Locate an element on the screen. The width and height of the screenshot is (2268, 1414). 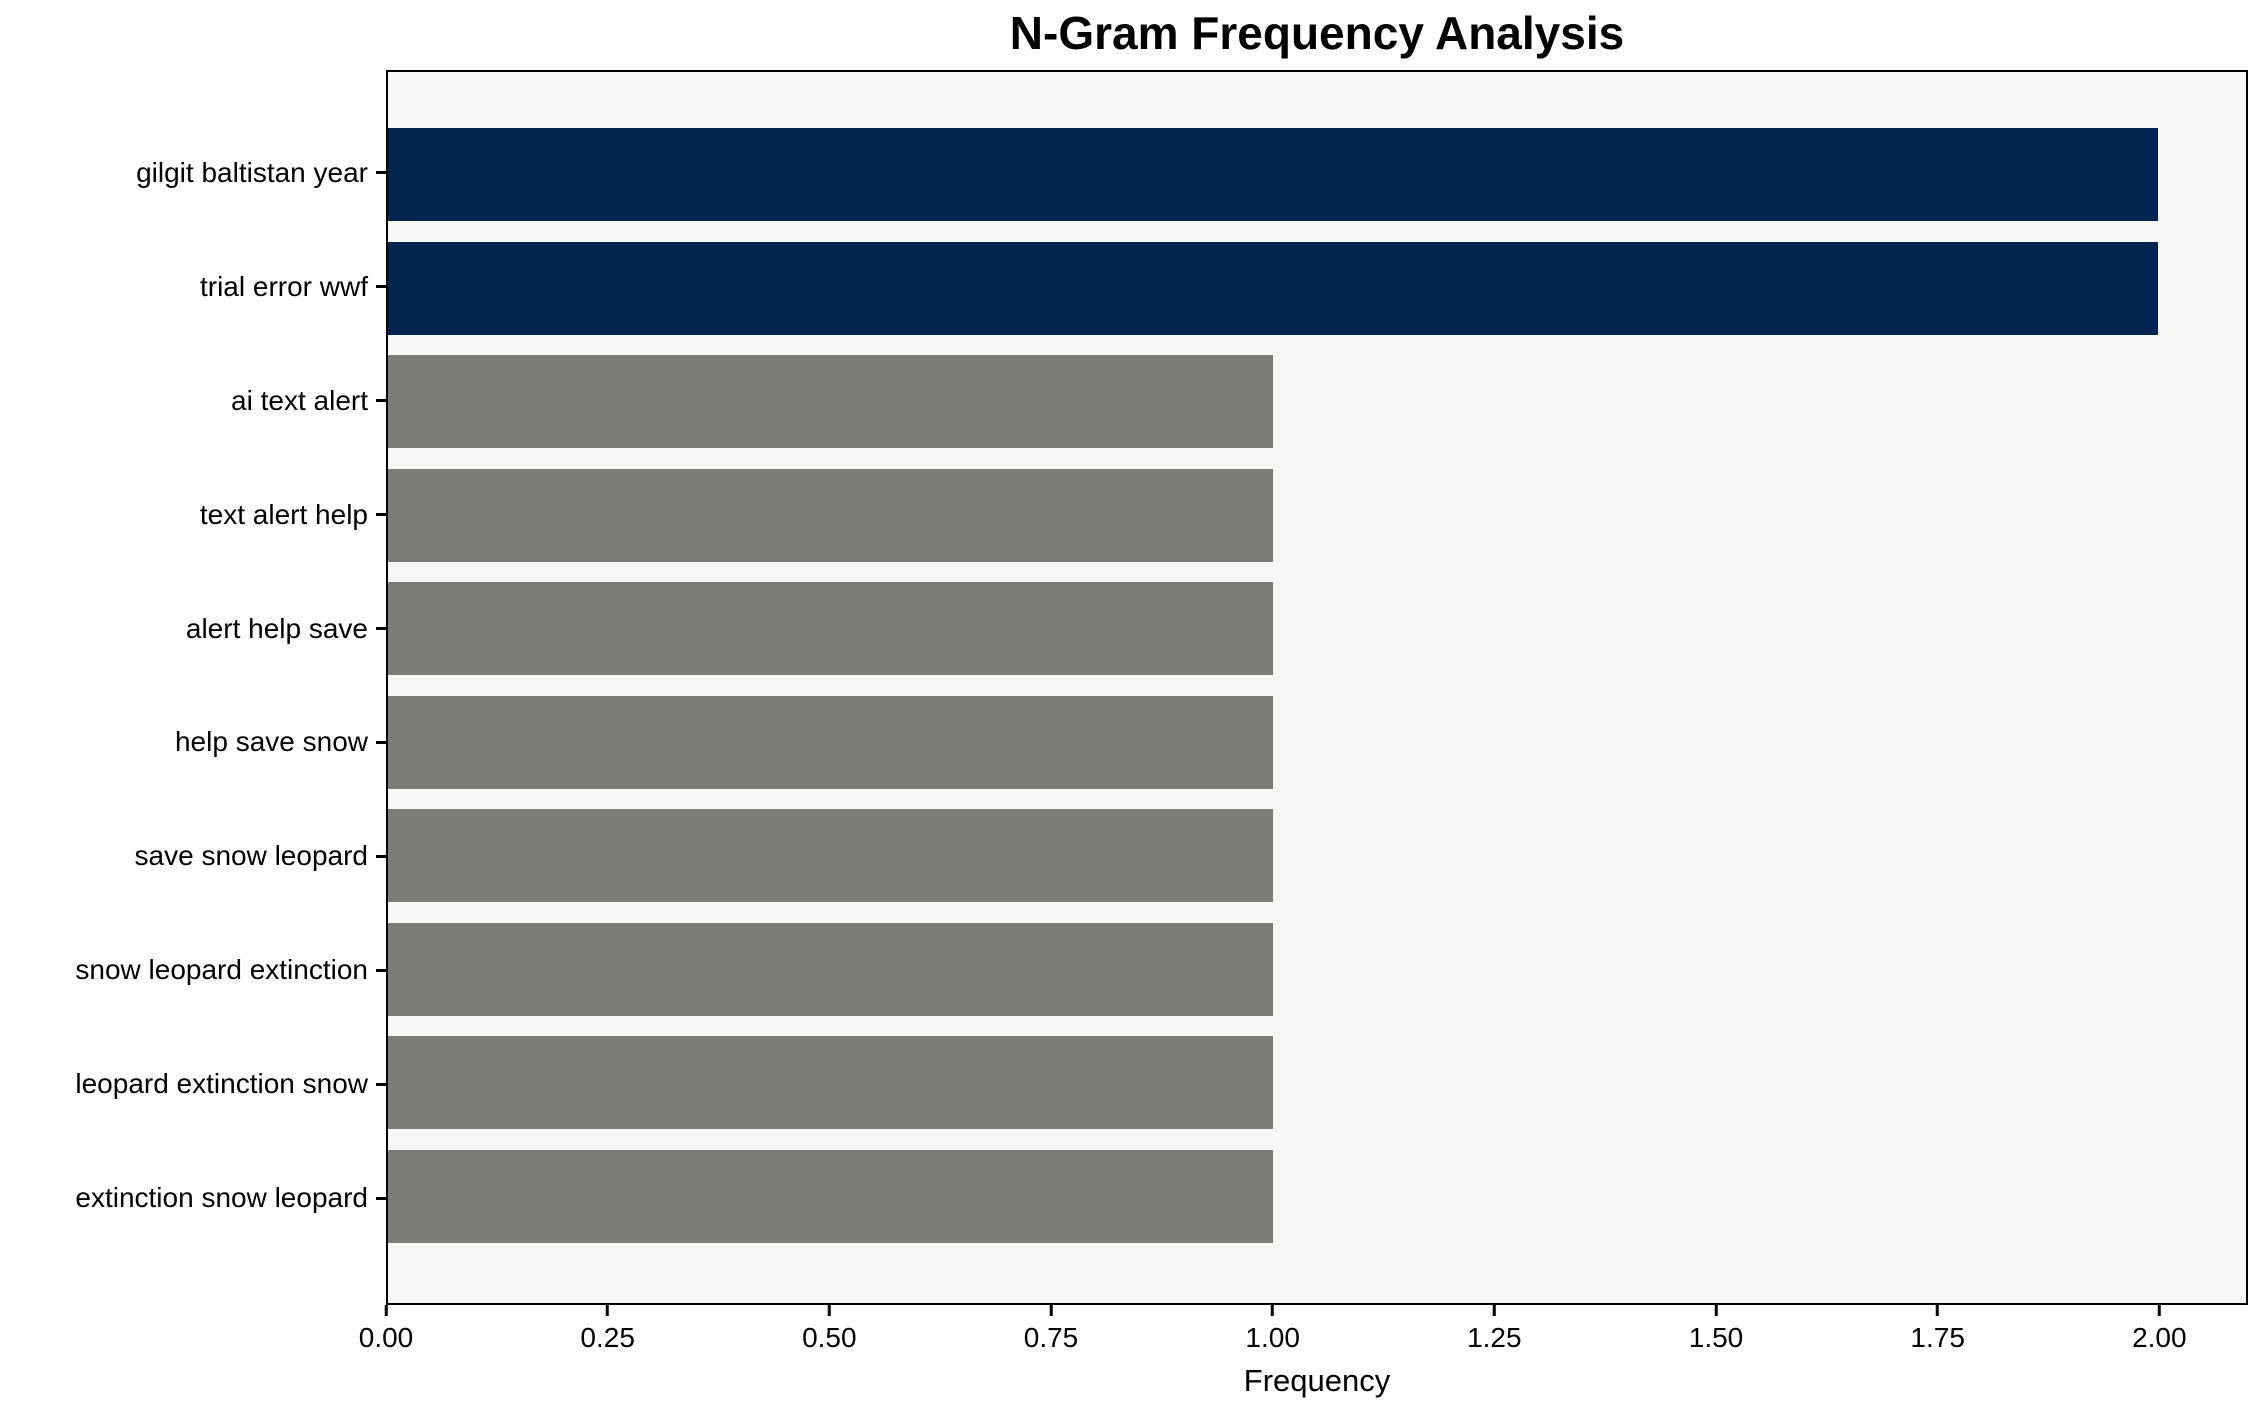
y-tick-label: text alert help is located at coordinates (283, 514).